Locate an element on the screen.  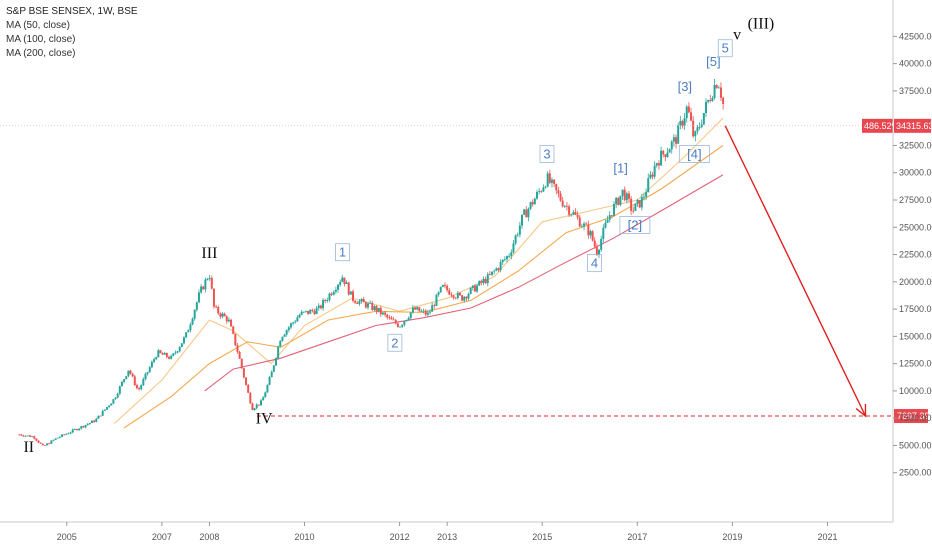
x-tick-label: 2007 is located at coordinates (162, 537).